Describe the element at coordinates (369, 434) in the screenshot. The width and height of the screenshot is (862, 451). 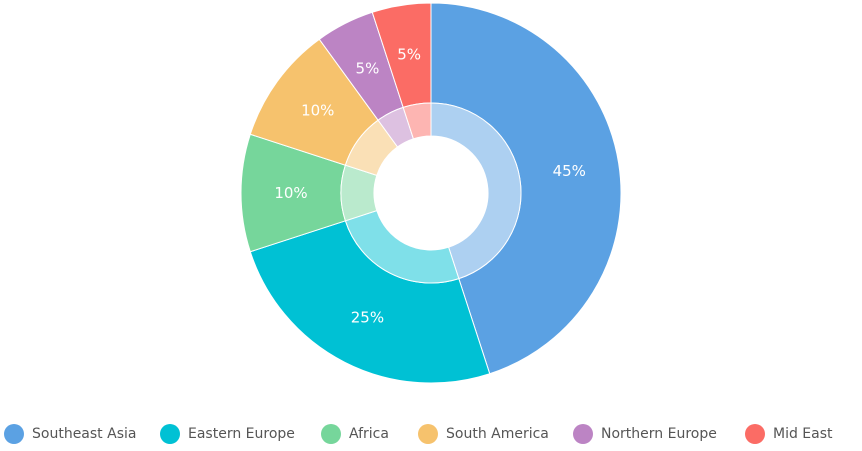
I see `legend-label-africa: Africa` at that location.